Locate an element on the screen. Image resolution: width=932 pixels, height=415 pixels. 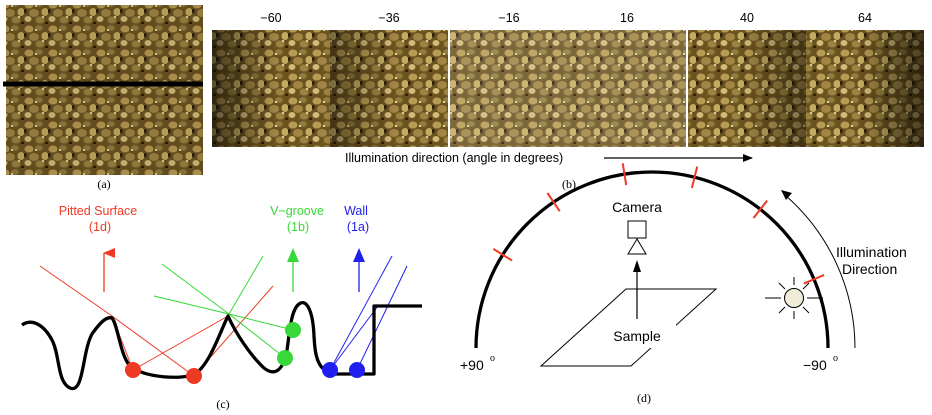
illumination-angle-label: 40 is located at coordinates (747, 18).